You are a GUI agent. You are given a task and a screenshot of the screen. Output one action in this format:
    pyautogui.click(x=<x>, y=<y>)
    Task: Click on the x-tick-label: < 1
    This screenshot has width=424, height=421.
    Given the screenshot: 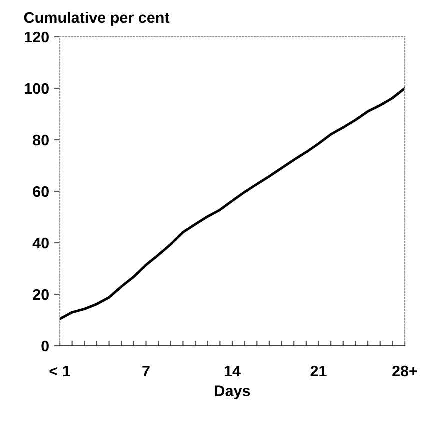 What is the action you would take?
    pyautogui.click(x=60, y=371)
    